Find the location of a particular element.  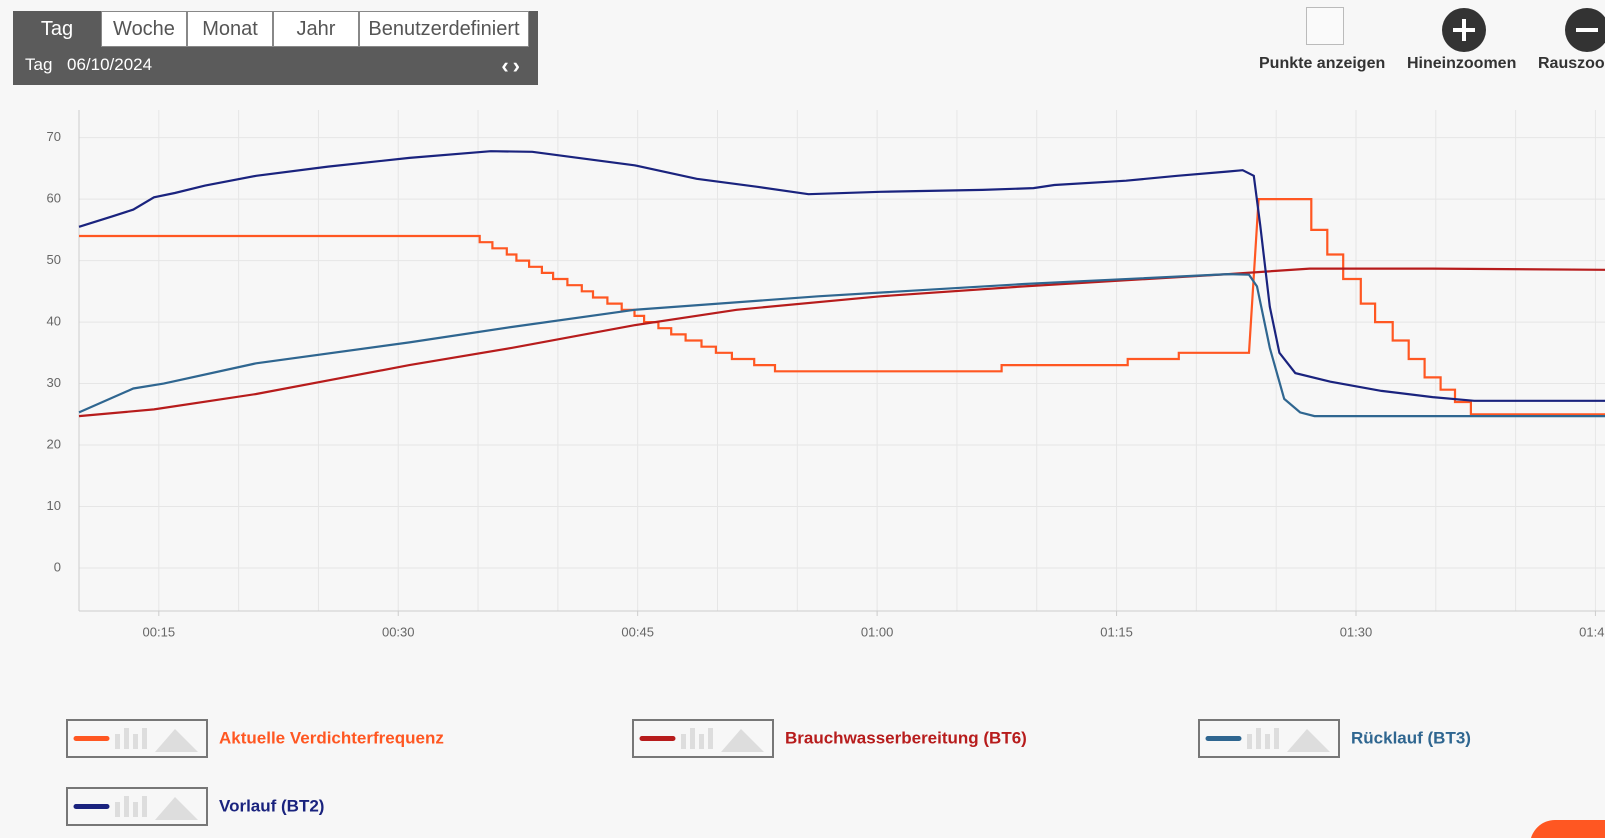

date: 06/10/2024 is located at coordinates (110, 64).